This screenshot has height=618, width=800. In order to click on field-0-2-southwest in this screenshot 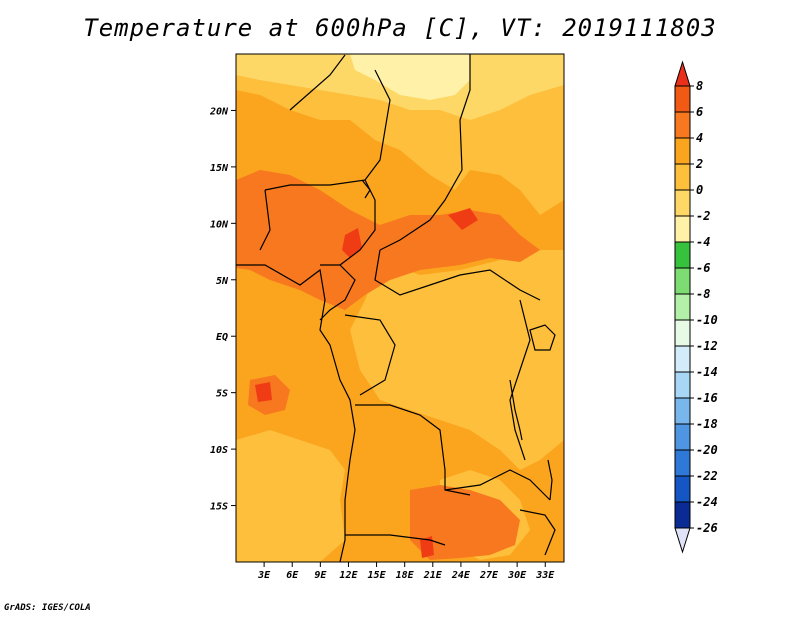, I will do `click(290, 496)`.